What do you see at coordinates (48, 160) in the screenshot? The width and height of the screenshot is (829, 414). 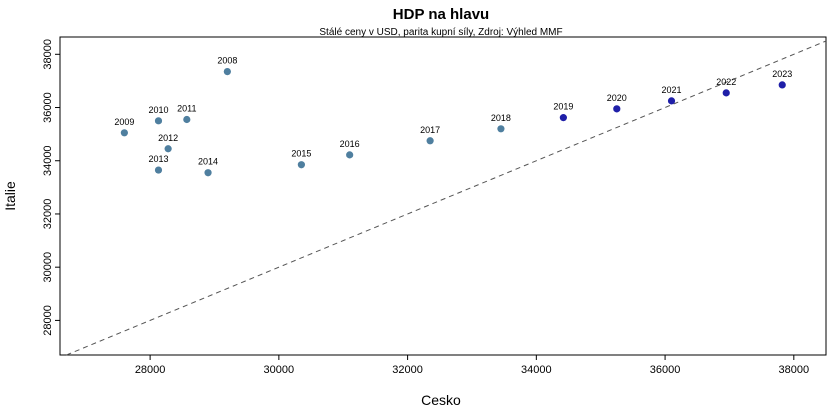 I see `y-tick-label: 34000` at bounding box center [48, 160].